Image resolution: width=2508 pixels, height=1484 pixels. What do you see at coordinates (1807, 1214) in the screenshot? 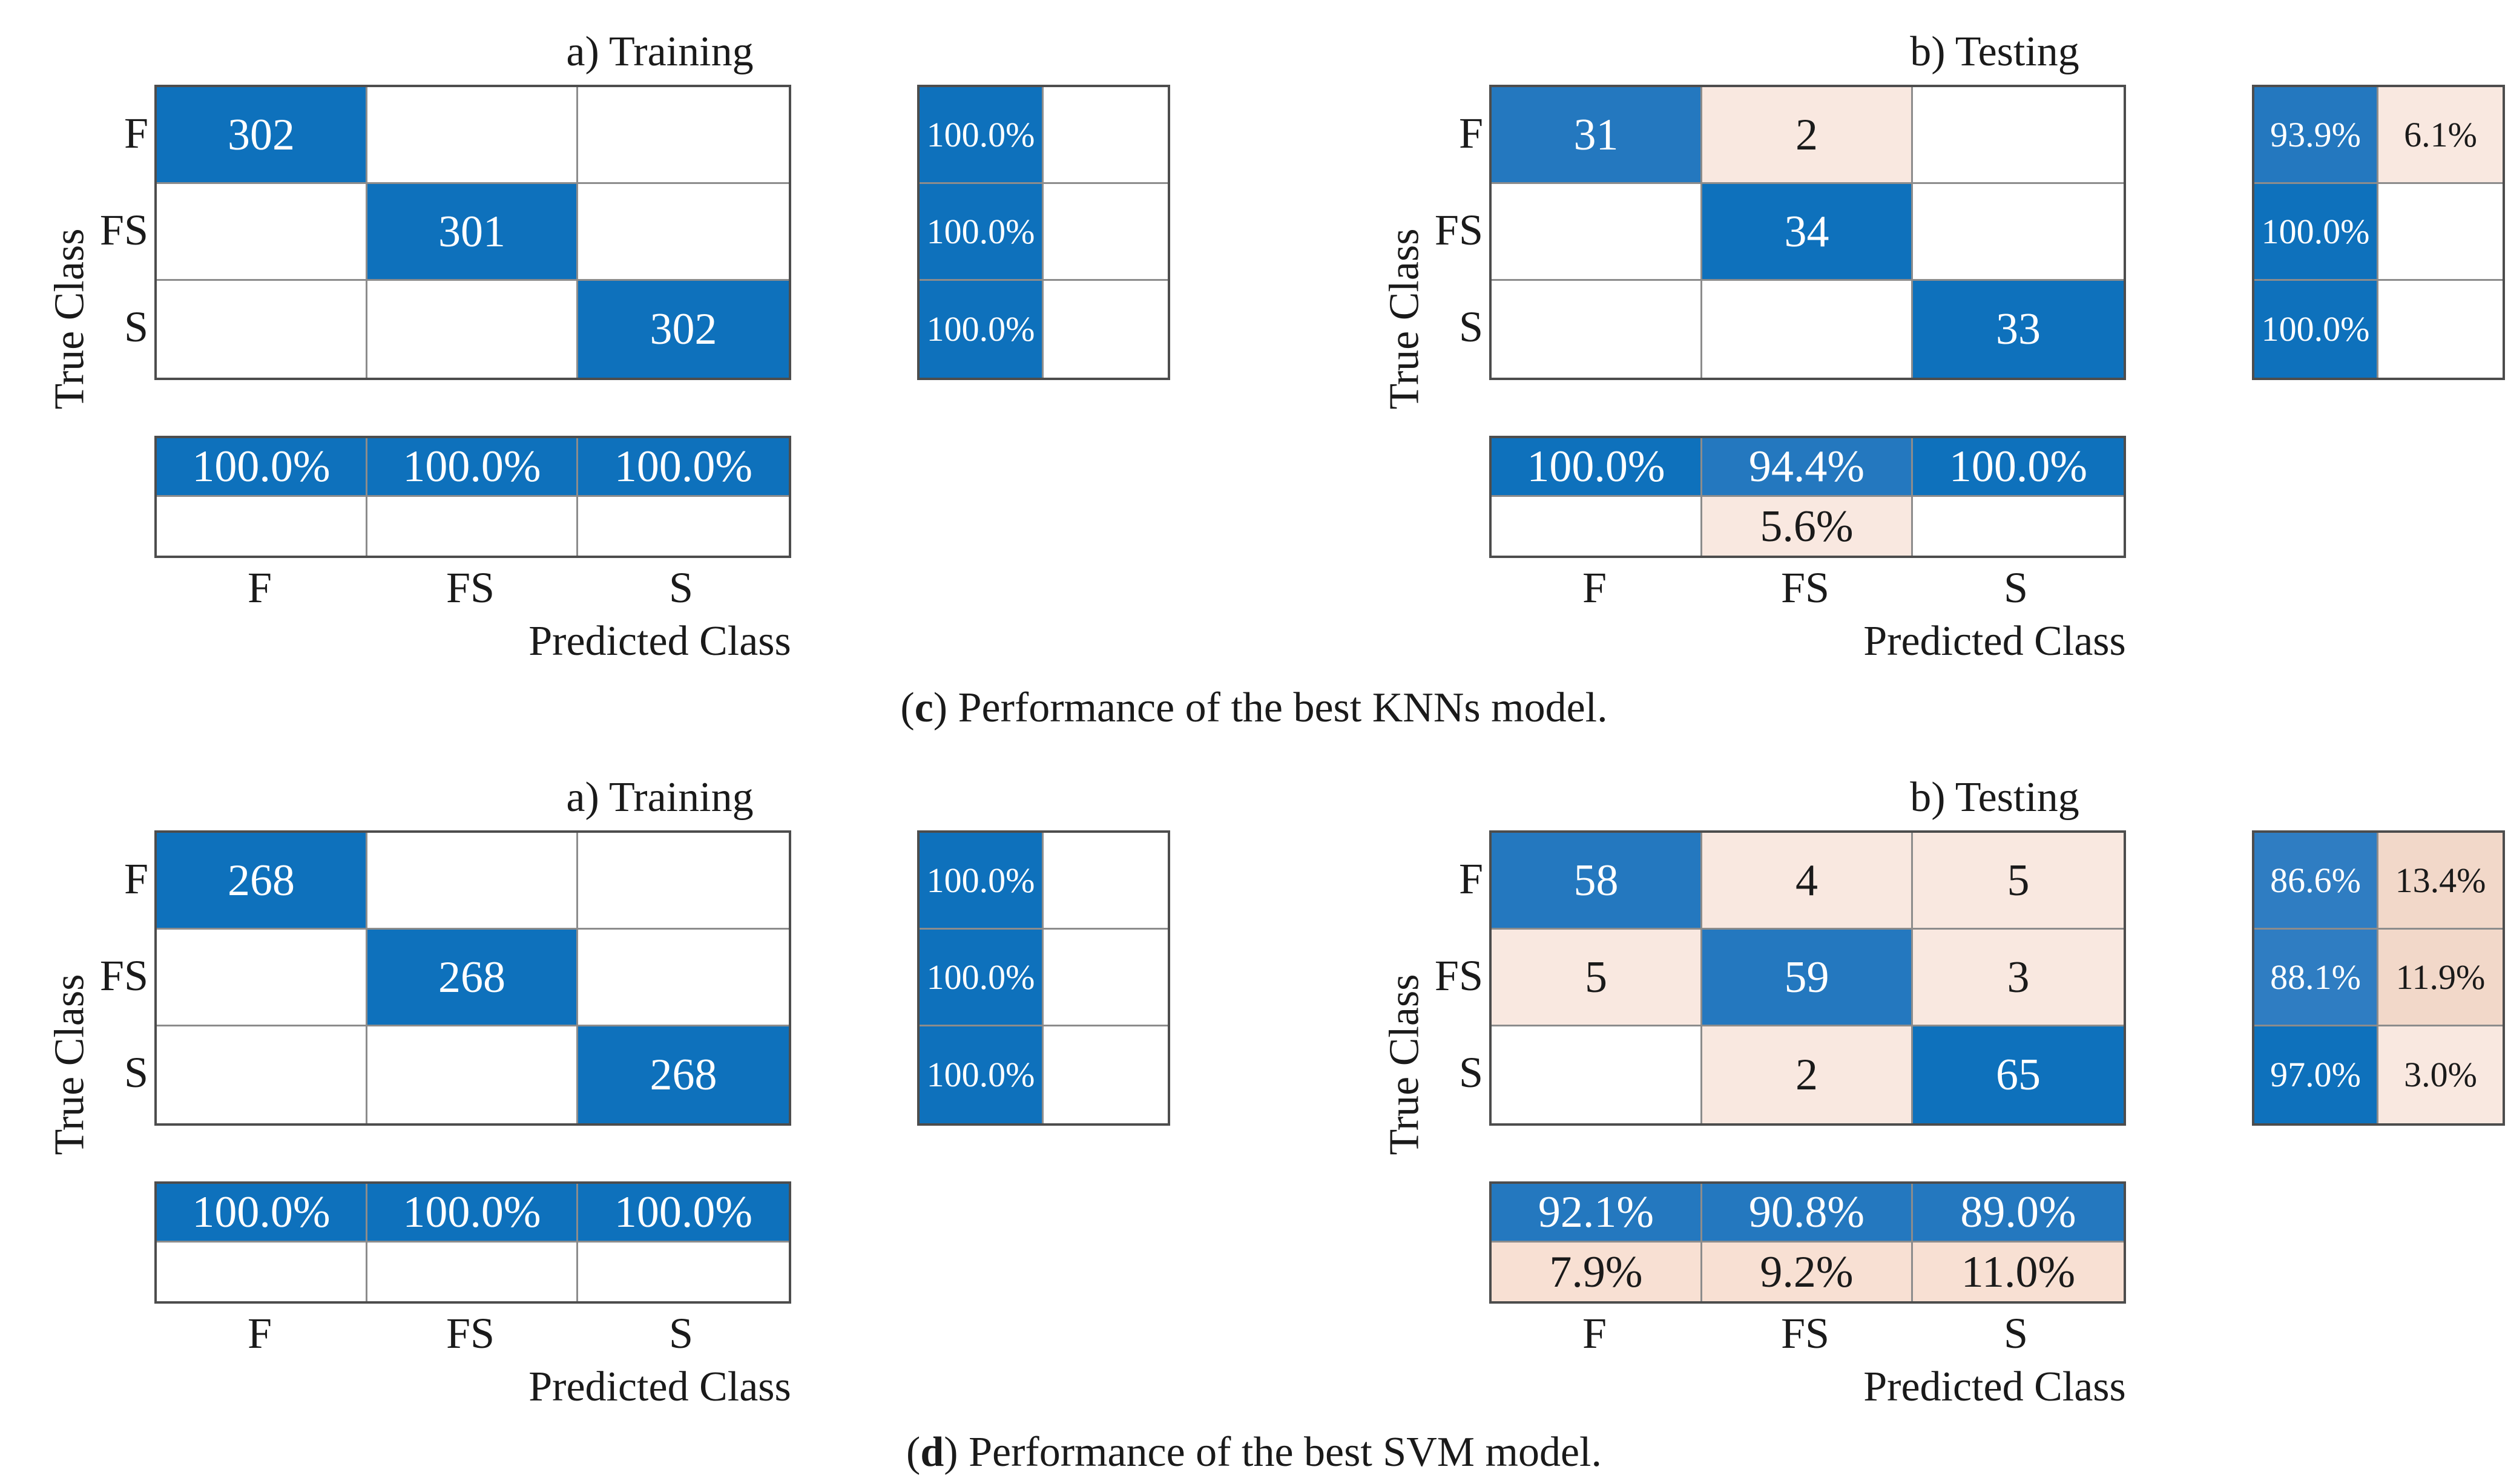
I see `column-summary-cell: 90.8%` at bounding box center [1807, 1214].